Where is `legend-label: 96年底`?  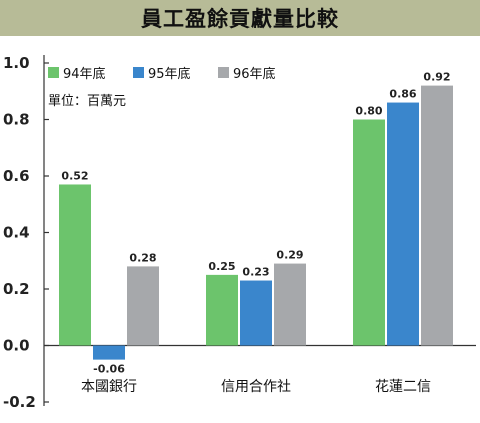
legend-label: 96年底 is located at coordinates (254, 74).